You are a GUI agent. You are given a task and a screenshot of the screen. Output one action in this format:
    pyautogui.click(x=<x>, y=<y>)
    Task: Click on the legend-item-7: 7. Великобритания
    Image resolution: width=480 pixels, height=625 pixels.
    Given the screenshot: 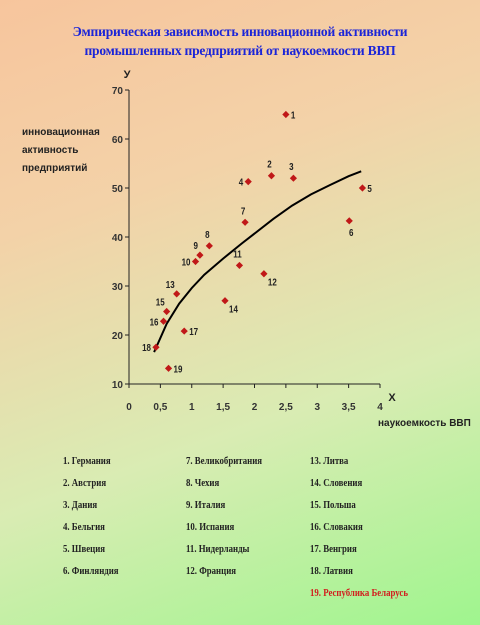 What is the action you would take?
    pyautogui.click(x=224, y=461)
    